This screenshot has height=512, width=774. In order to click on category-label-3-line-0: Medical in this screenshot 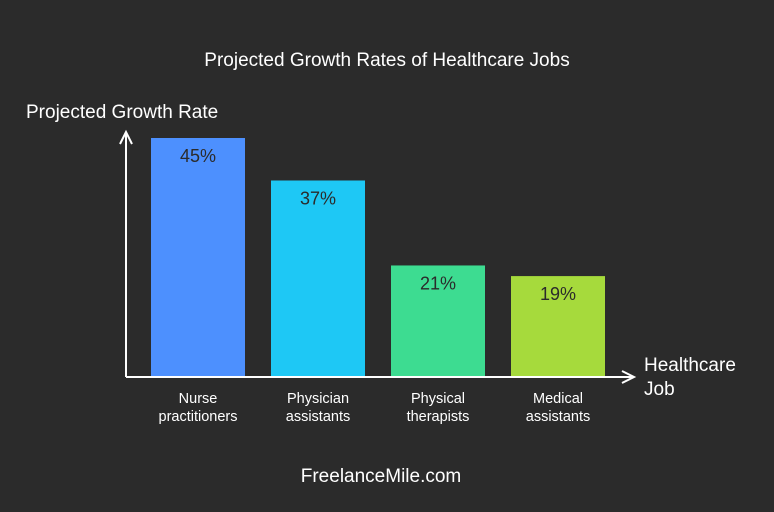, I will do `click(558, 399)`.